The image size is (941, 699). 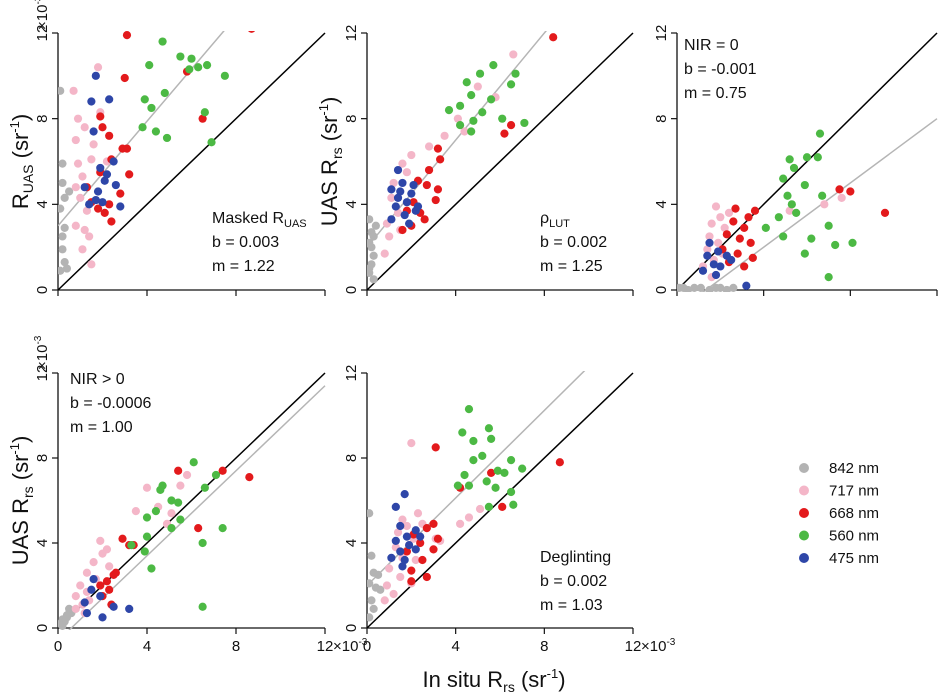 I want to click on annotation-line: b = -0.0006, so click(x=111, y=403).